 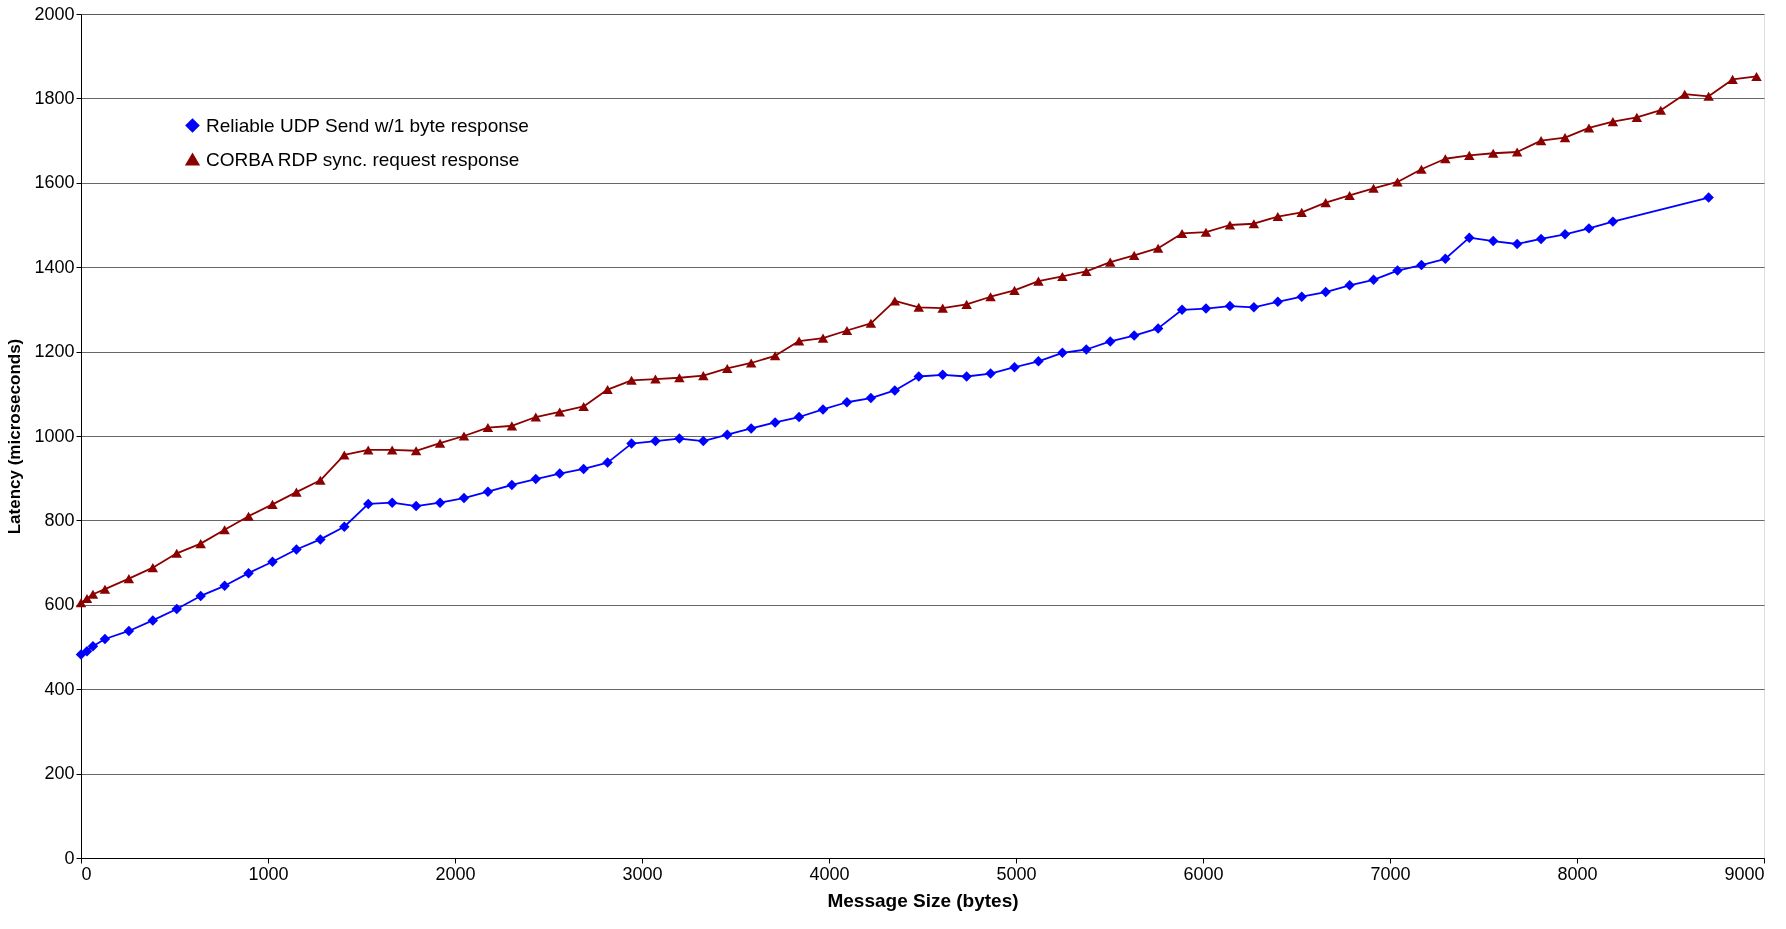 What do you see at coordinates (15, 436) in the screenshot?
I see `y-axis-title: Latency (microseconds)` at bounding box center [15, 436].